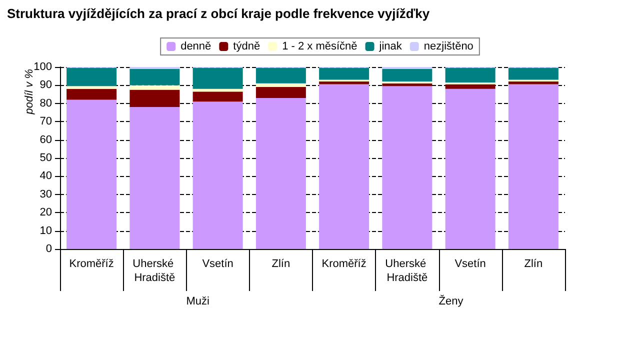  What do you see at coordinates (320, 46) in the screenshot?
I see `legend-label: 1 - 2 x měsíčně` at bounding box center [320, 46].